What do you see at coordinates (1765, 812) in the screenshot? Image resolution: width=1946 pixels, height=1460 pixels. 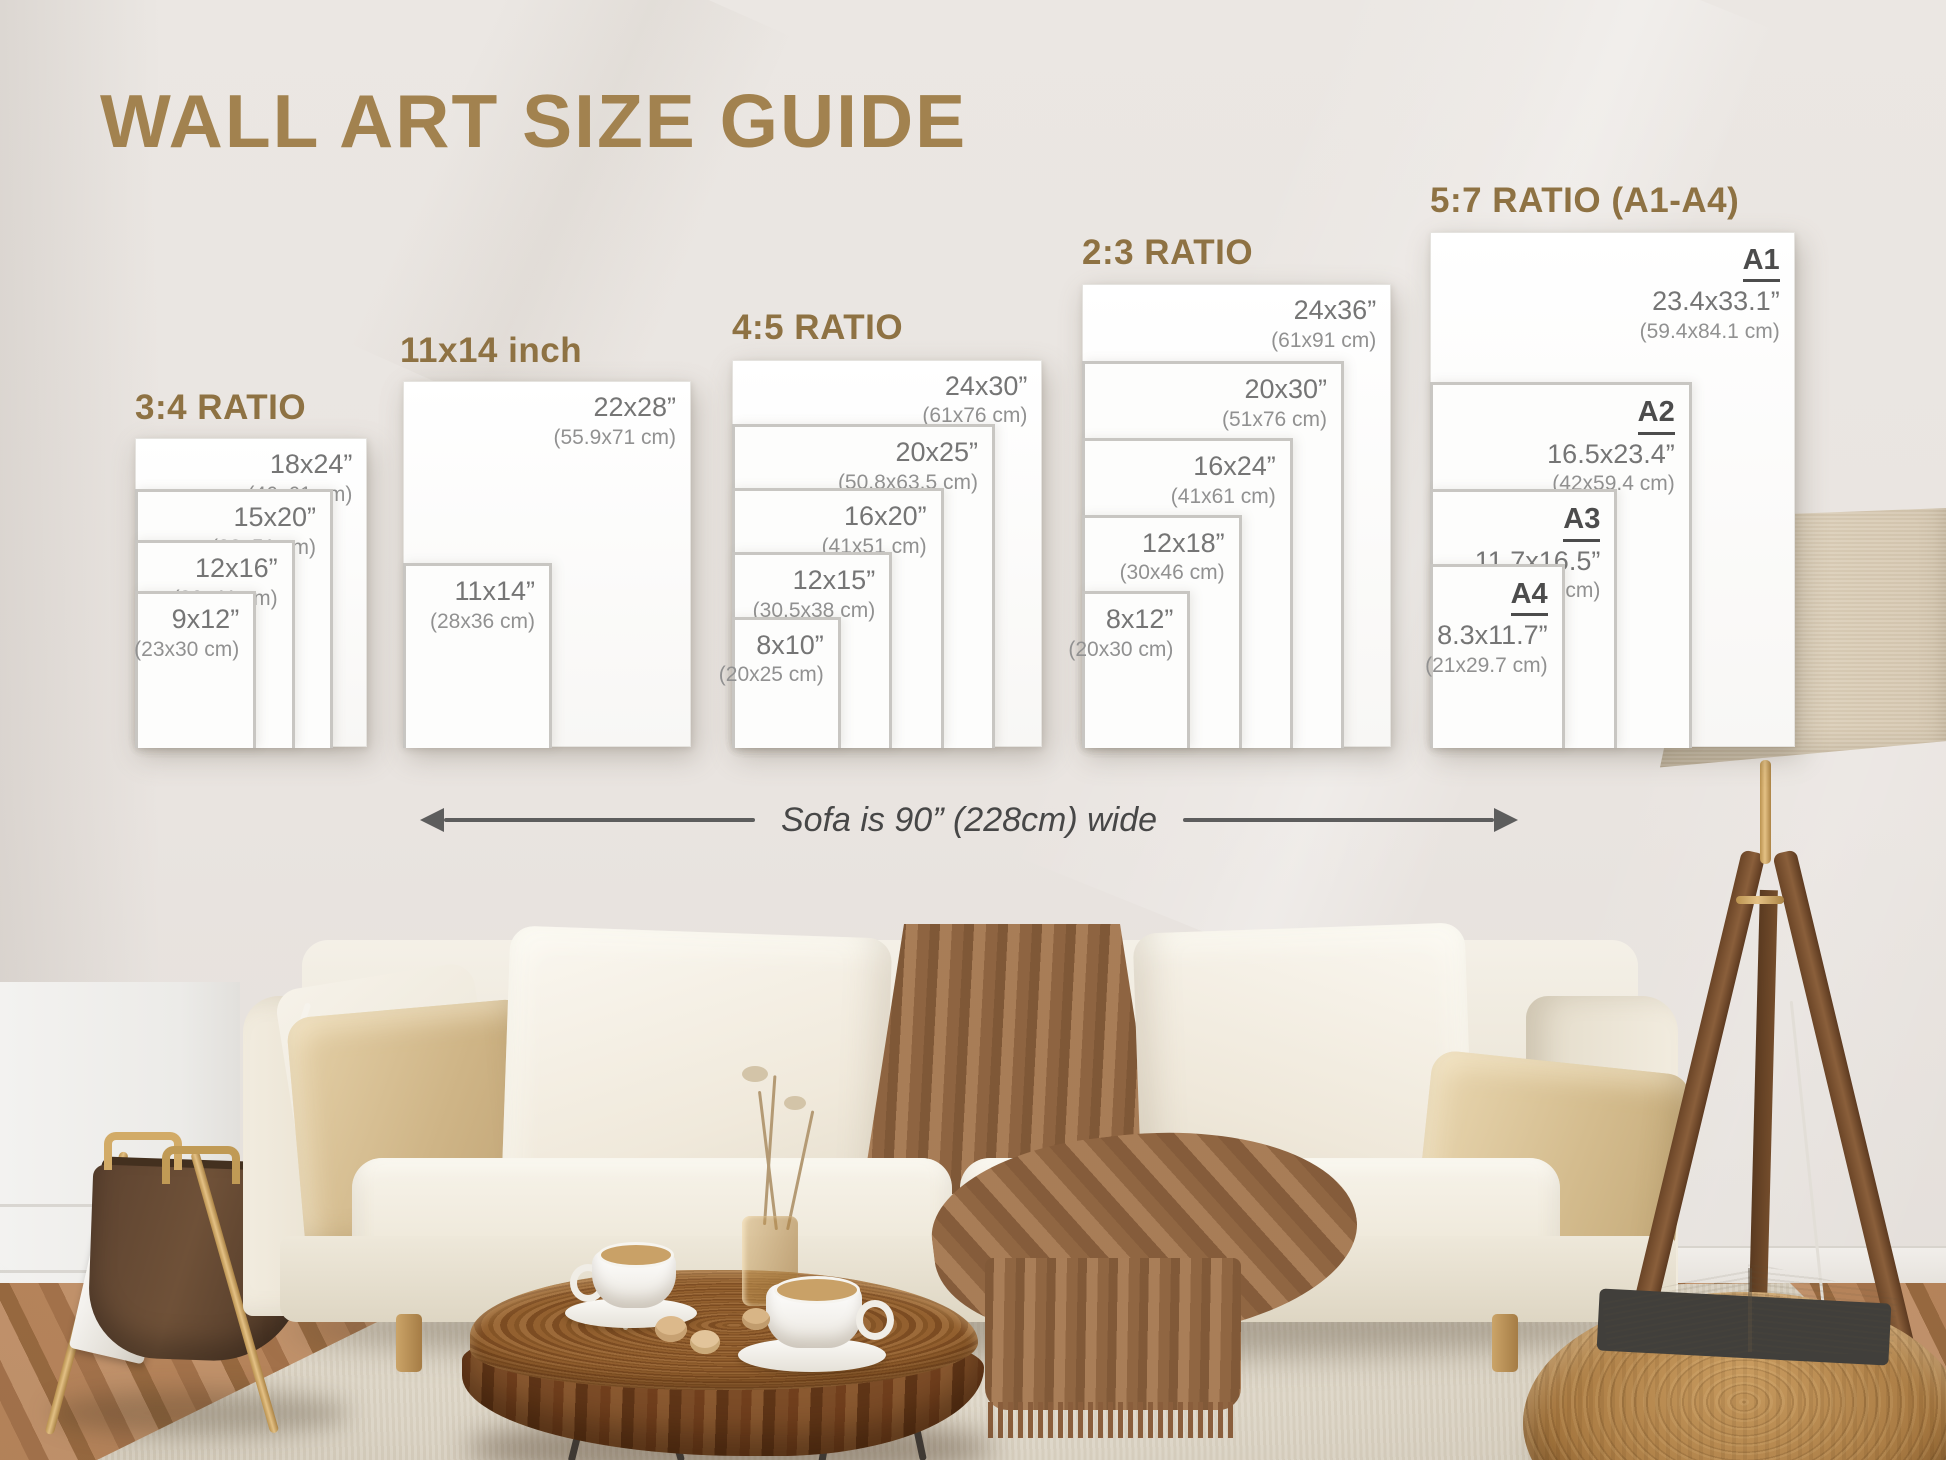 I see `lamp-stem` at bounding box center [1765, 812].